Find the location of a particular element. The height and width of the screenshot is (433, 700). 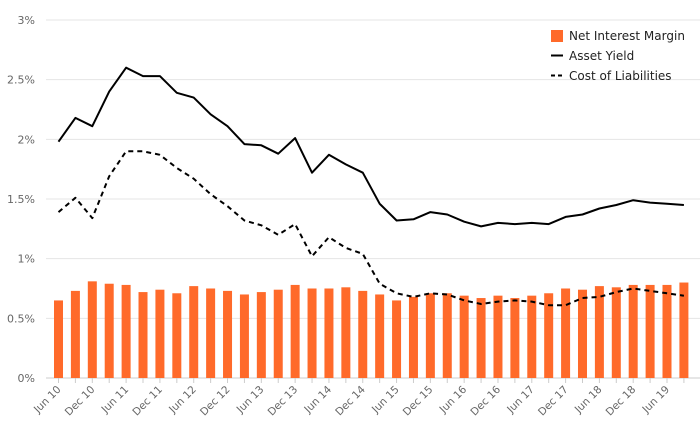

x-tick-label: Jun 18 is located at coordinates (588, 400).